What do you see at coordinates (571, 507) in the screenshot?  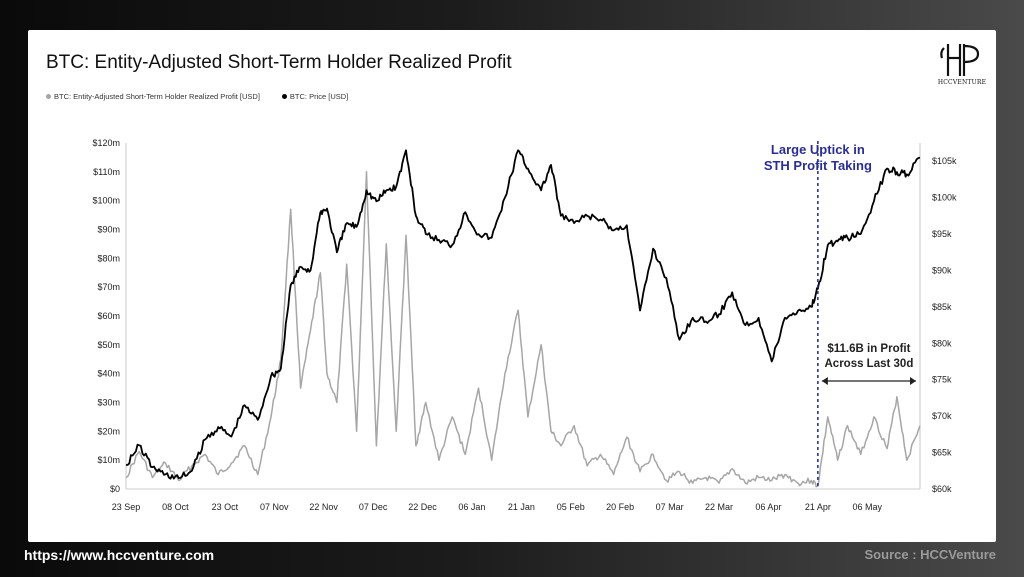 I see `x-tick-label: 05 Feb` at bounding box center [571, 507].